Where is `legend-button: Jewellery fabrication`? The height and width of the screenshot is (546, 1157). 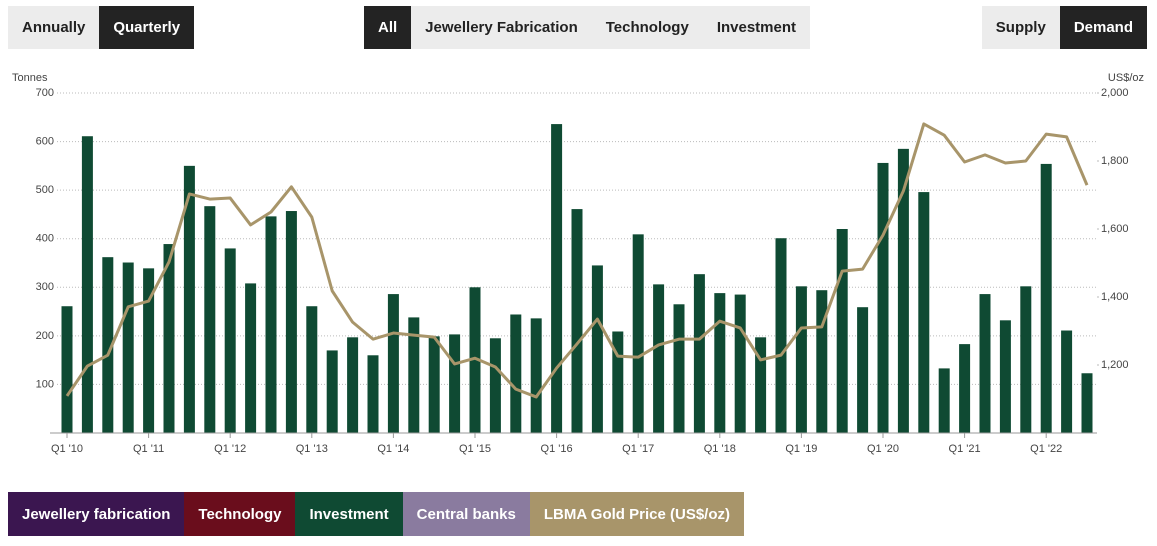
legend-button: Jewellery fabrication is located at coordinates (96, 514).